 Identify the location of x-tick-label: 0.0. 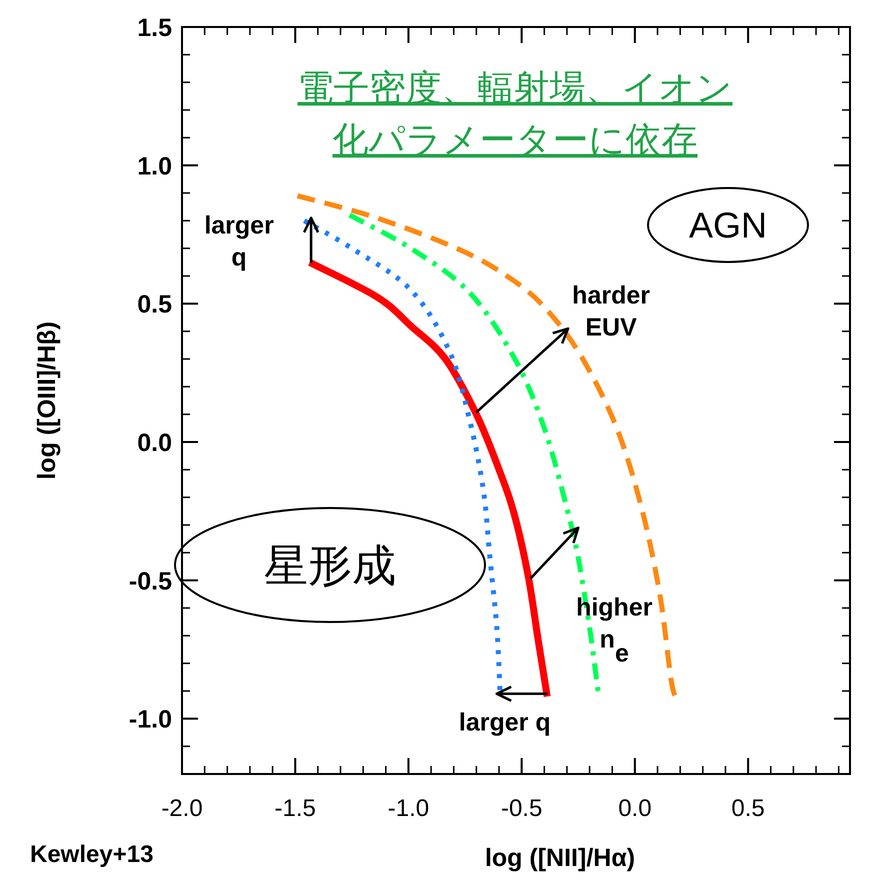
(635, 808).